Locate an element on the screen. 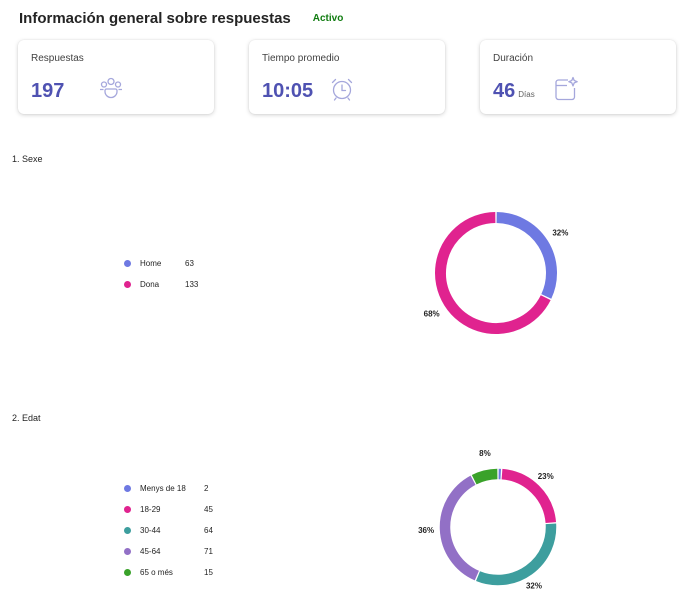 The width and height of the screenshot is (682, 605). legend-item: 30-44 64 is located at coordinates (168, 530).